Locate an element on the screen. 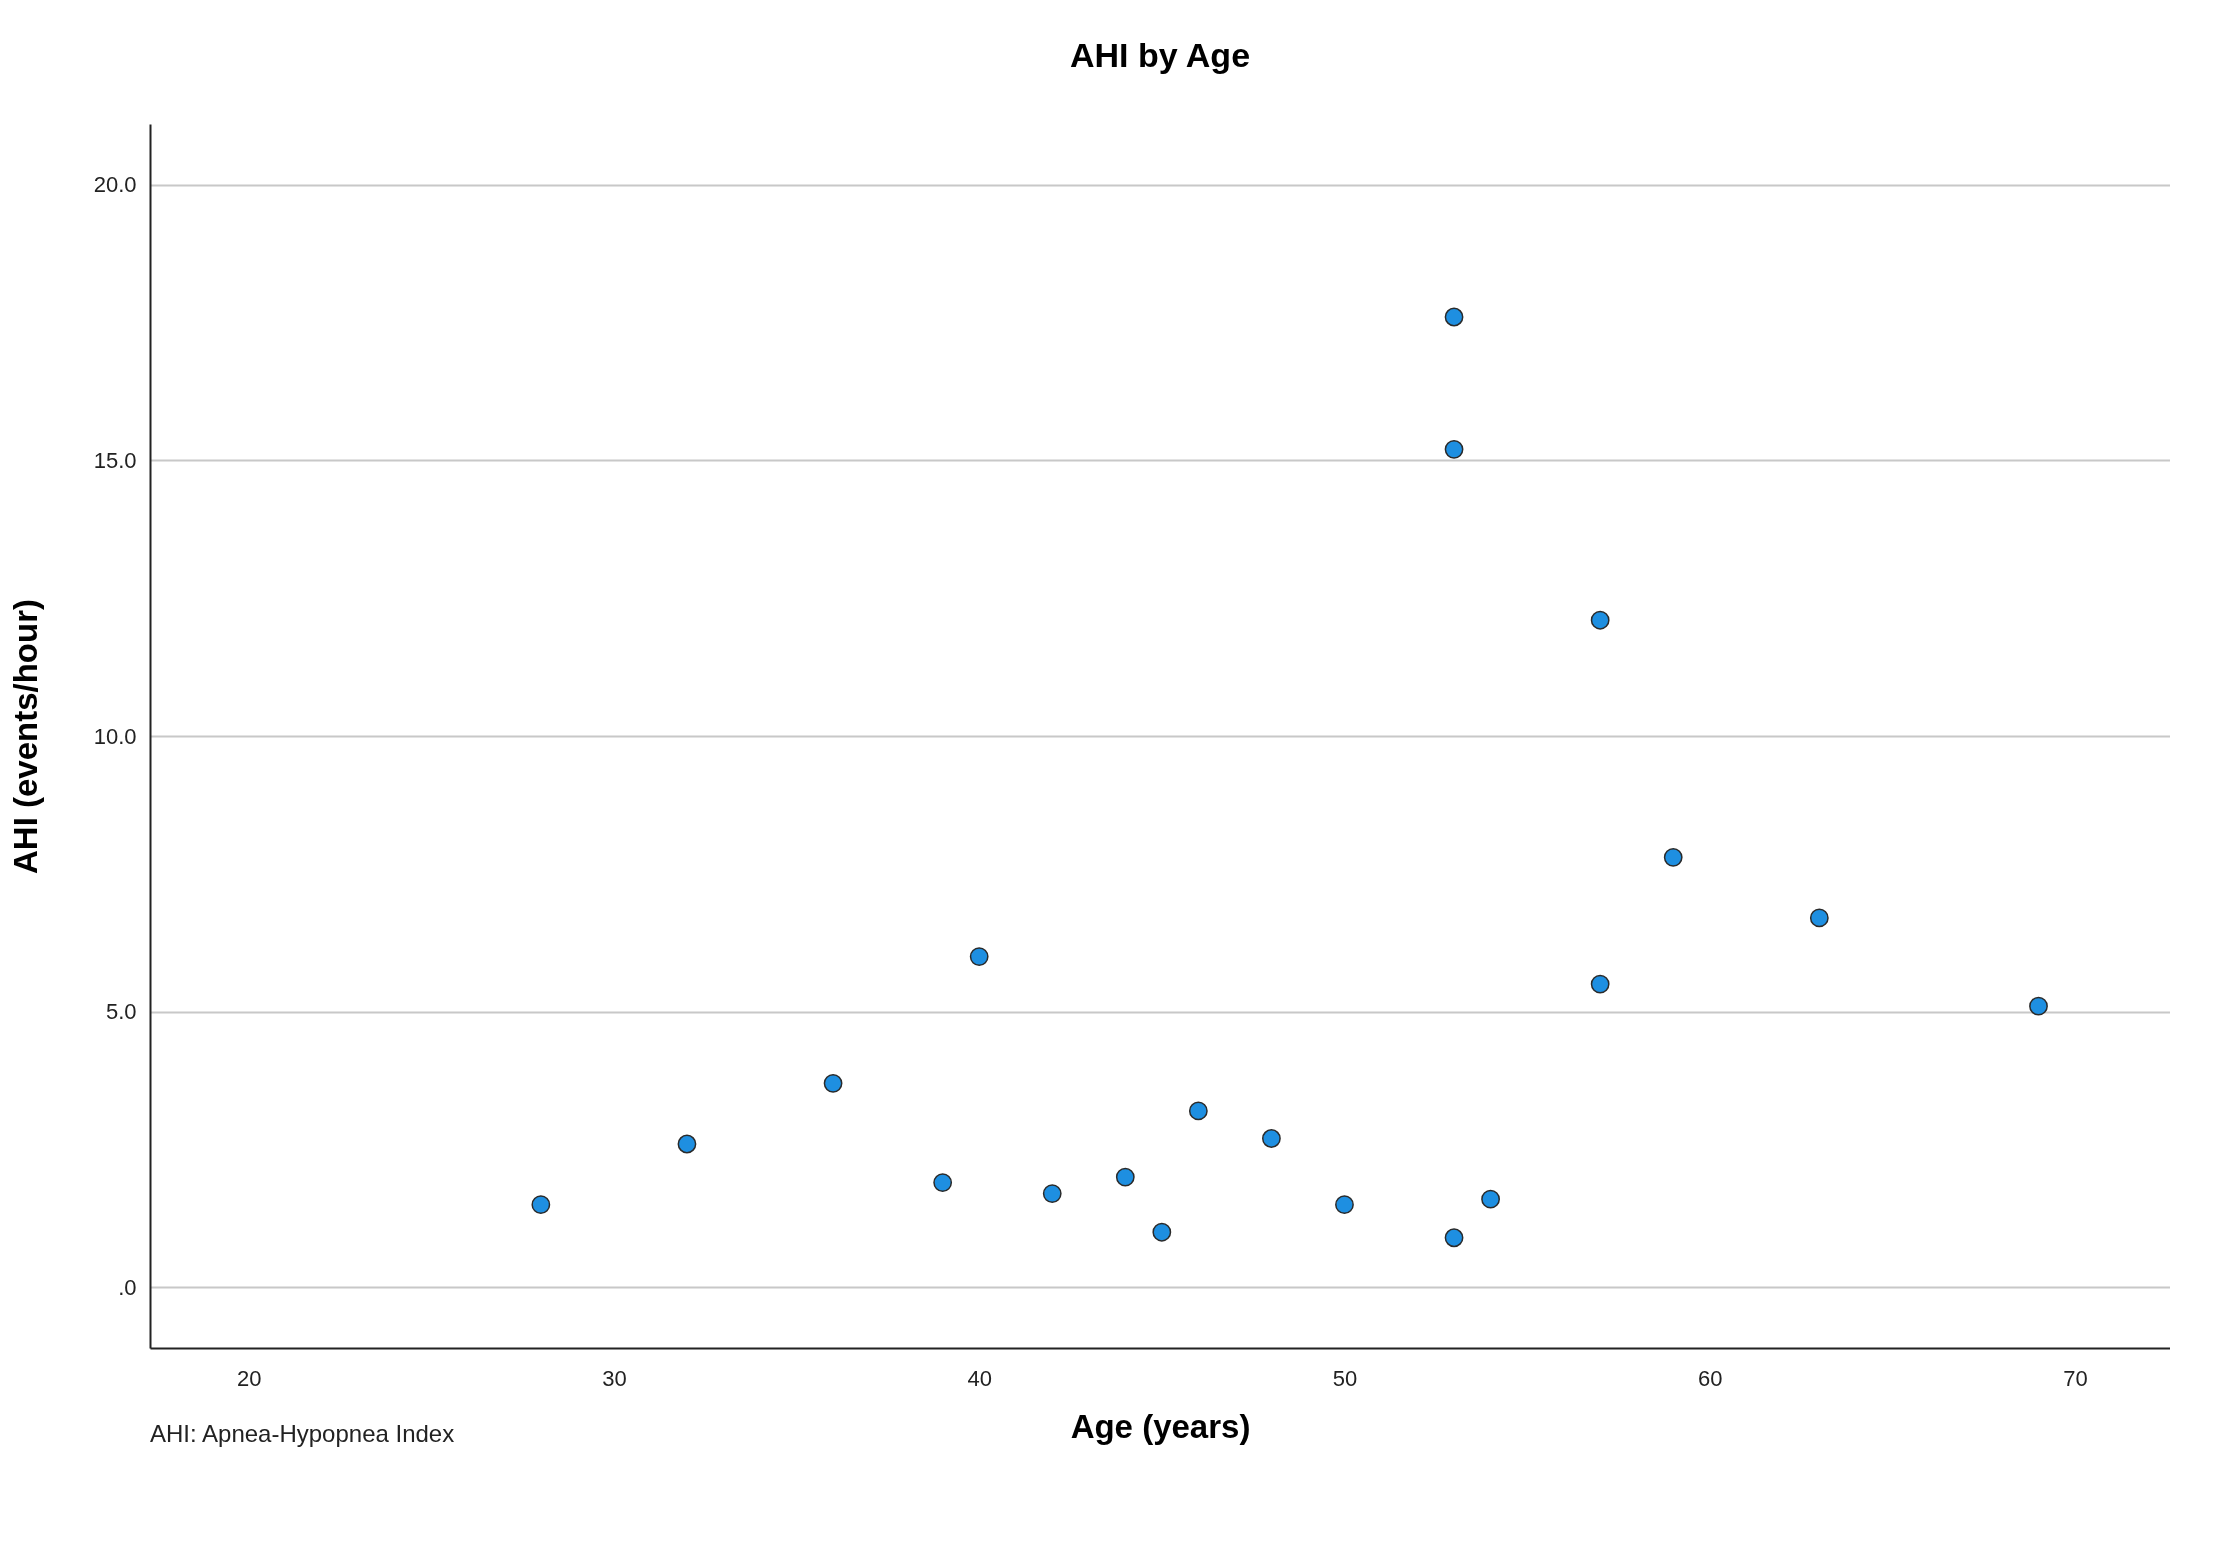 This screenshot has height=1565, width=2236. y-tick-label: 5.0 is located at coordinates (121, 1012).